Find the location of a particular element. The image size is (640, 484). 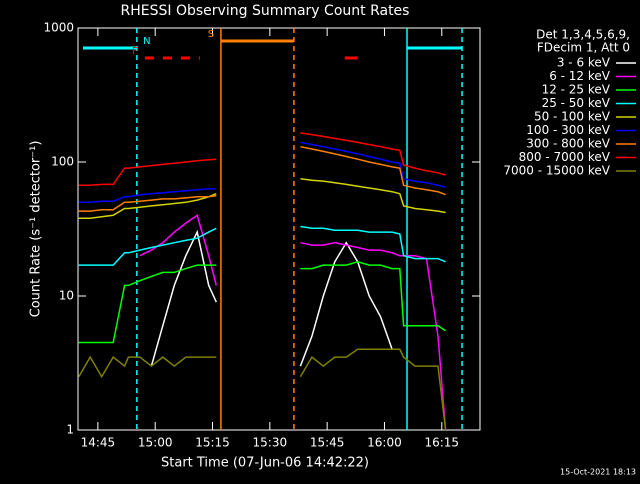

x-tick-label: 15:45 is located at coordinates (327, 443).